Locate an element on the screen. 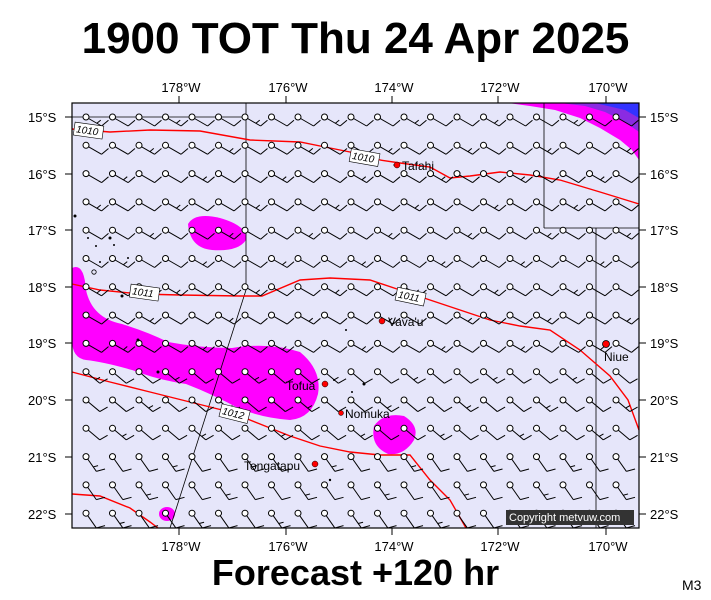 The height and width of the screenshot is (600, 711). lat-label-right-8: 22°S is located at coordinates (664, 514).